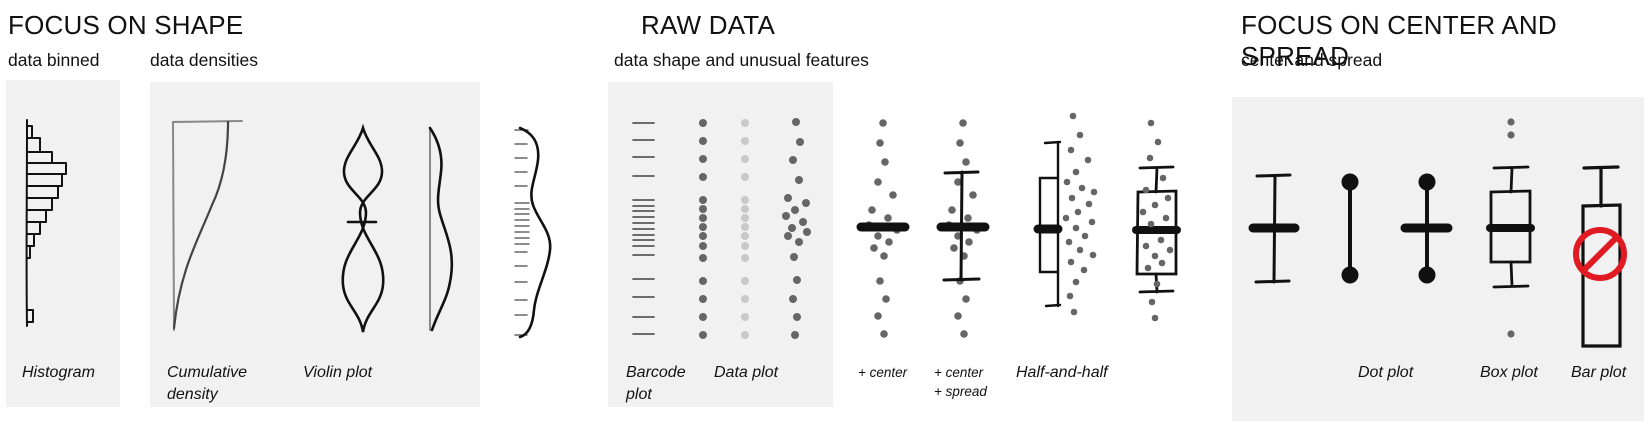  What do you see at coordinates (1274, 228) in the screenshot?
I see `error-bar` at bounding box center [1274, 228].